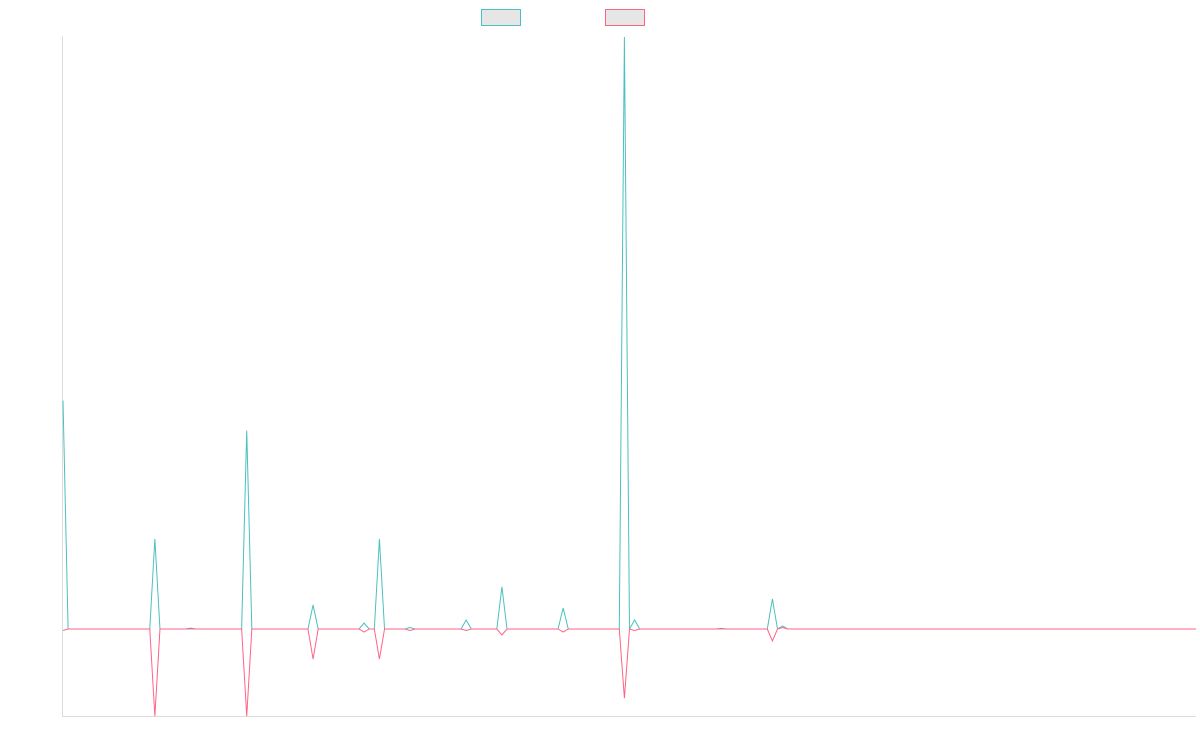 This screenshot has height=750, width=1200. I want to click on chart-legend, so click(563, 17).